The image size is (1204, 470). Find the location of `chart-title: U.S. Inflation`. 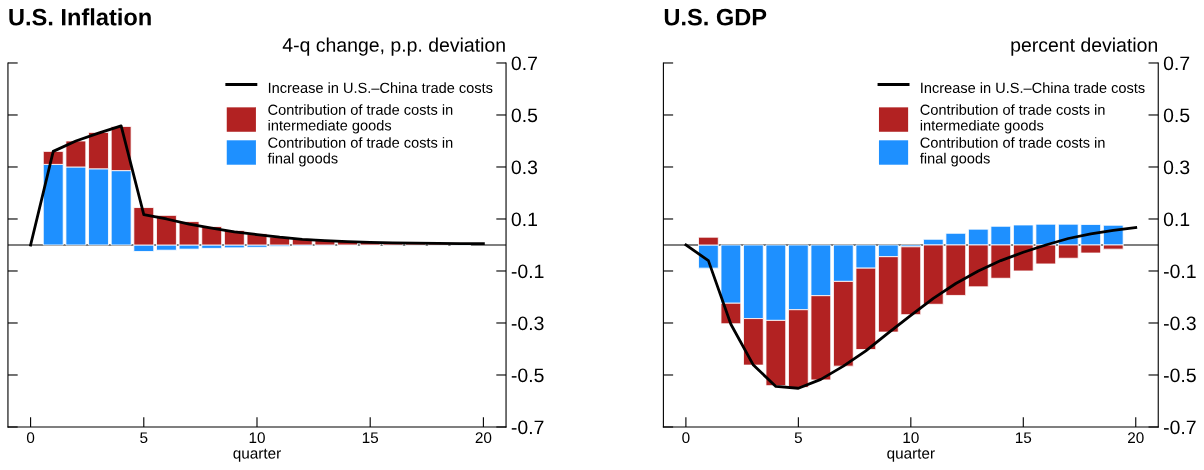

chart-title: U.S. Inflation is located at coordinates (80, 17).